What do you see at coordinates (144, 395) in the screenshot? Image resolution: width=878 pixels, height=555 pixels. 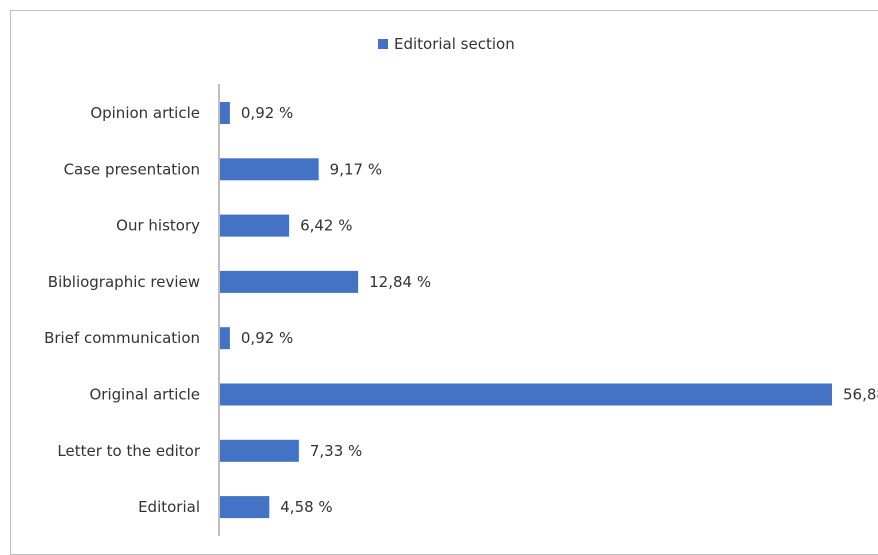 I see `category-label: Original article` at bounding box center [144, 395].